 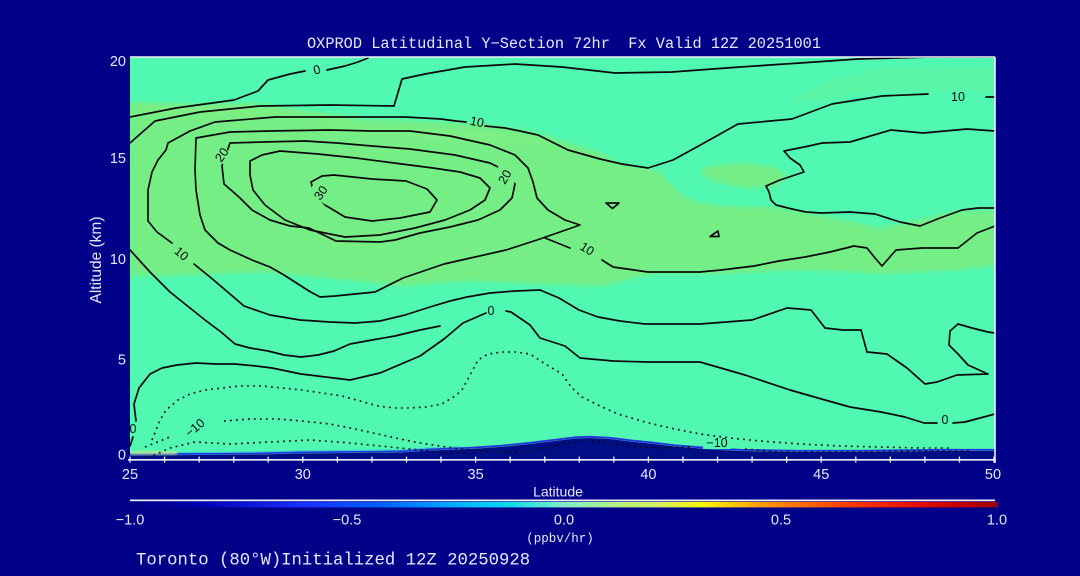 What do you see at coordinates (716, 443) in the screenshot?
I see `svg-text: −10` at bounding box center [716, 443].